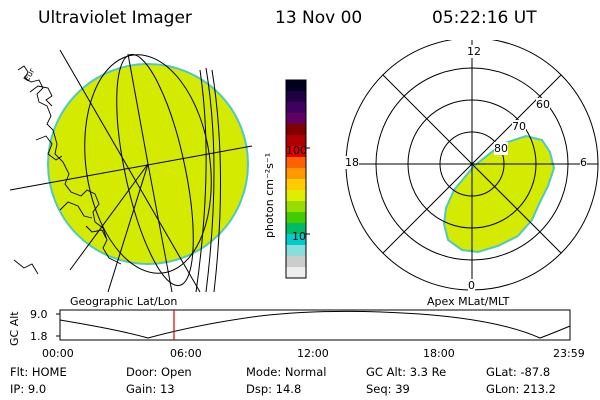  What do you see at coordinates (269, 195) in the screenshot?
I see `colorbar-unit-label: photon cm⁻²s⁻¹` at bounding box center [269, 195].